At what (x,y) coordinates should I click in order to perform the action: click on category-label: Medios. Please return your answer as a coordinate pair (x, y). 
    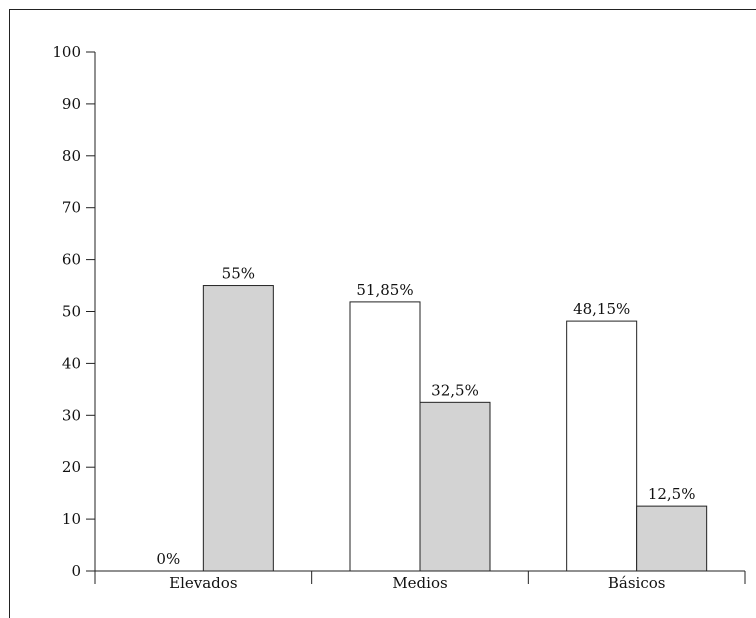
    Looking at the image, I should click on (419, 583).